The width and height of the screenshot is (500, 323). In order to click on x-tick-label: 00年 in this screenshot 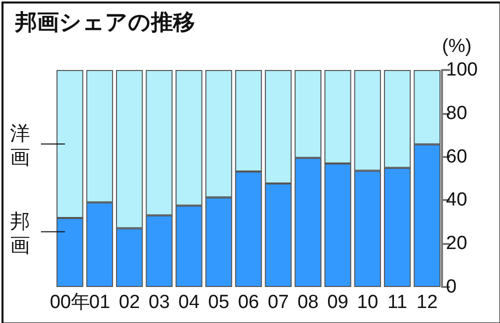, I will do `click(70, 302)`.